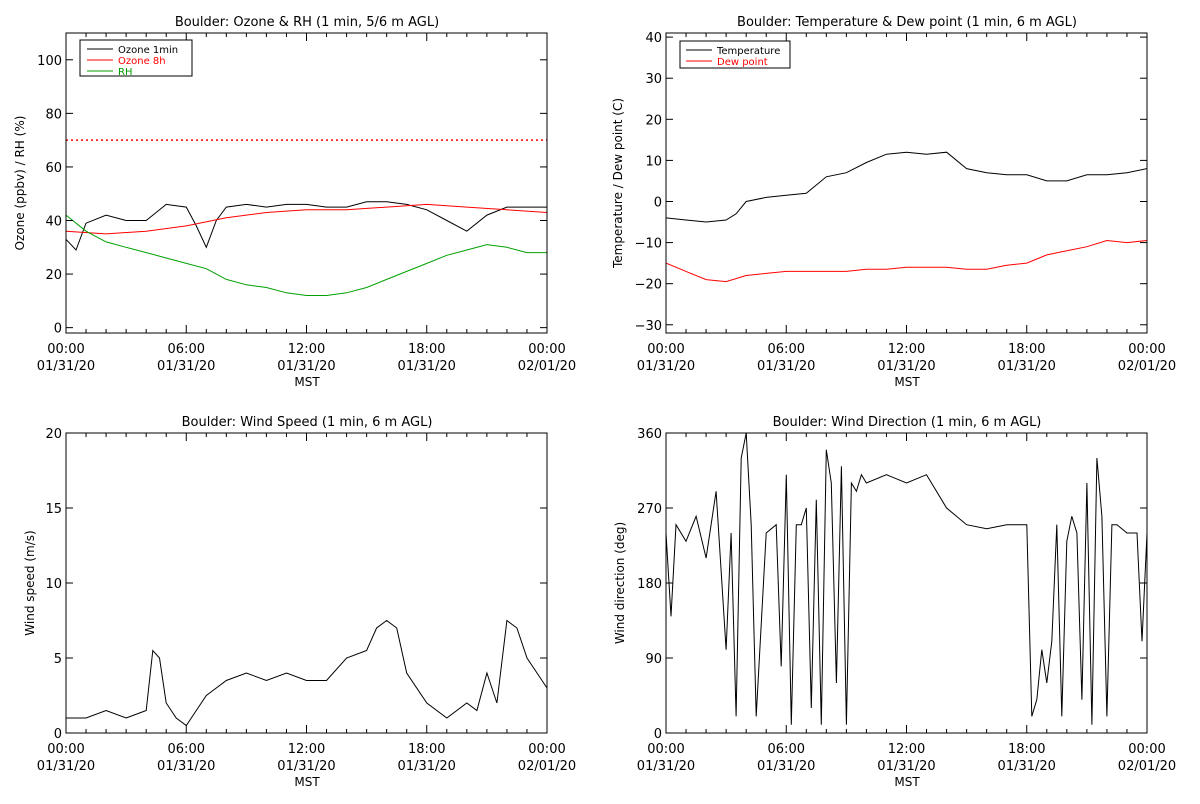  I want to click on y-tick-label: 100, so click(49, 61).